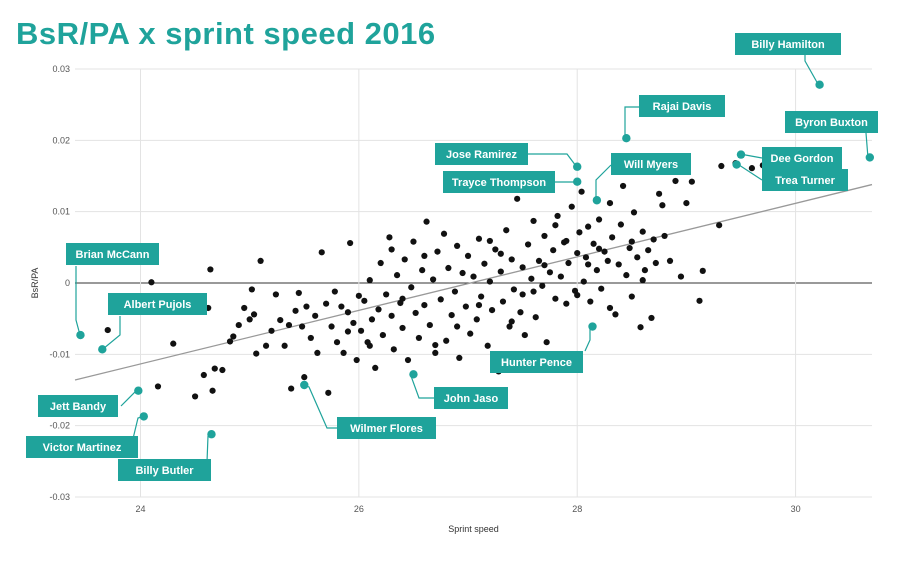  I want to click on callout-label: Trea Turner, so click(805, 181).